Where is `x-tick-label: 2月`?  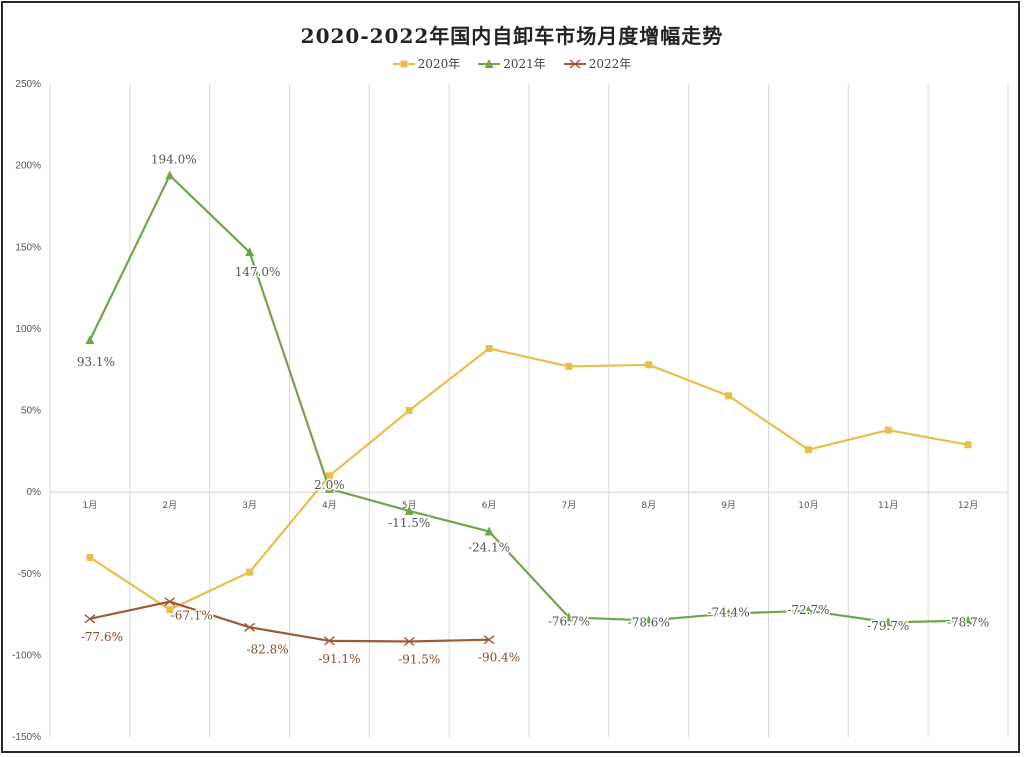
x-tick-label: 2月 is located at coordinates (169, 505).